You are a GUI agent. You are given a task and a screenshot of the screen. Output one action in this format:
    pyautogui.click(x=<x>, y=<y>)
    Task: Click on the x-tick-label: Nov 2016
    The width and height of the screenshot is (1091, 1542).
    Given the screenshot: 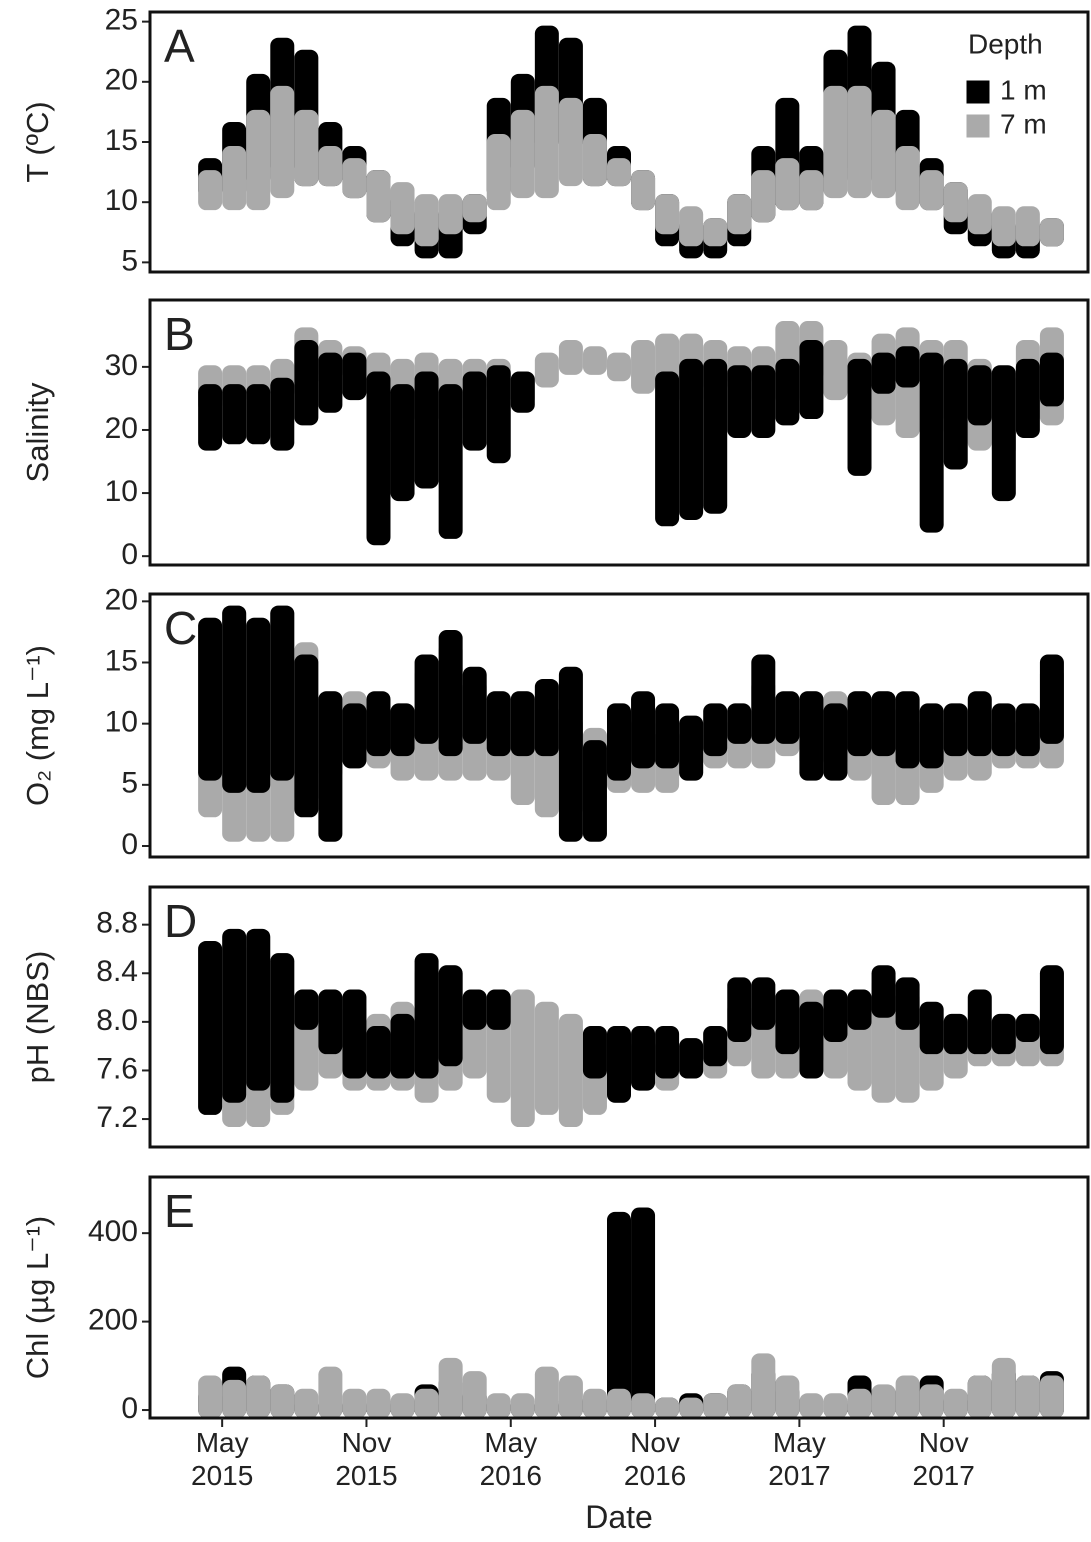 What is the action you would take?
    pyautogui.click(x=655, y=1459)
    